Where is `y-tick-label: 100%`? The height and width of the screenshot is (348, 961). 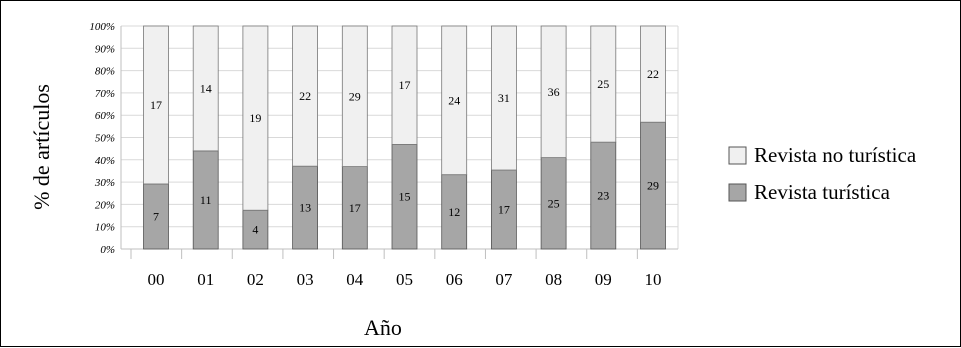 y-tick-label: 100% is located at coordinates (102, 27).